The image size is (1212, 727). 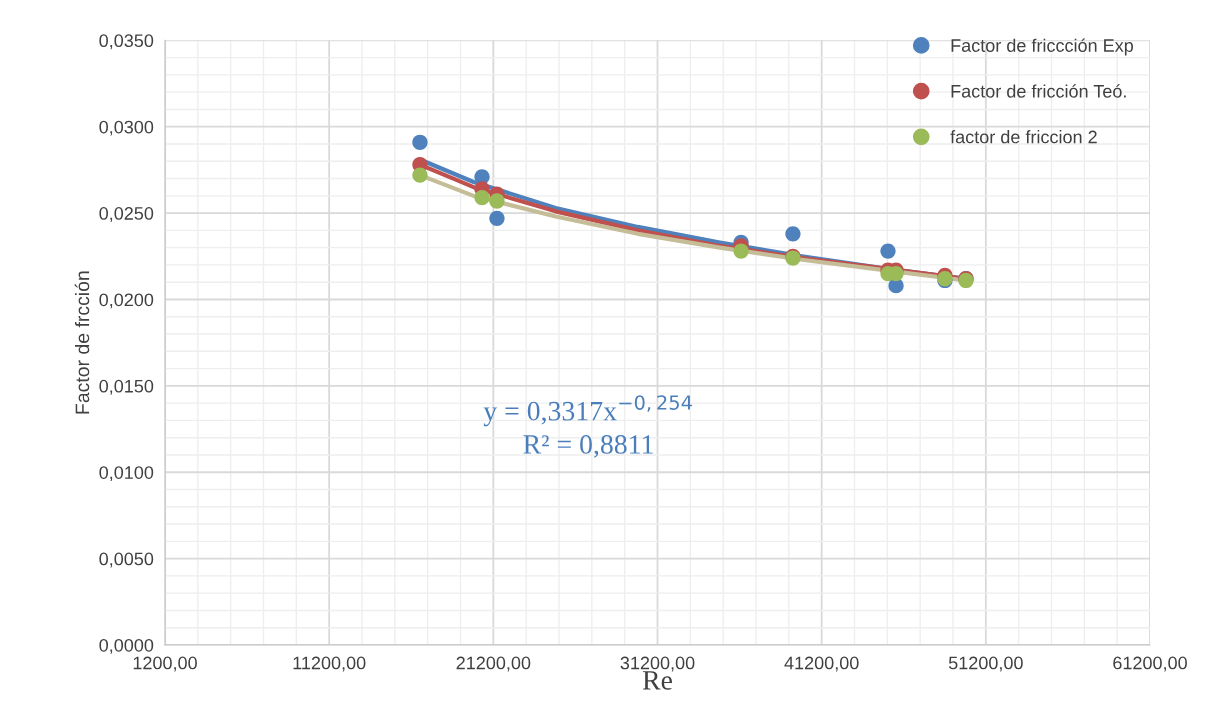 I want to click on y-tick-label: 0,0200, so click(x=126, y=301).